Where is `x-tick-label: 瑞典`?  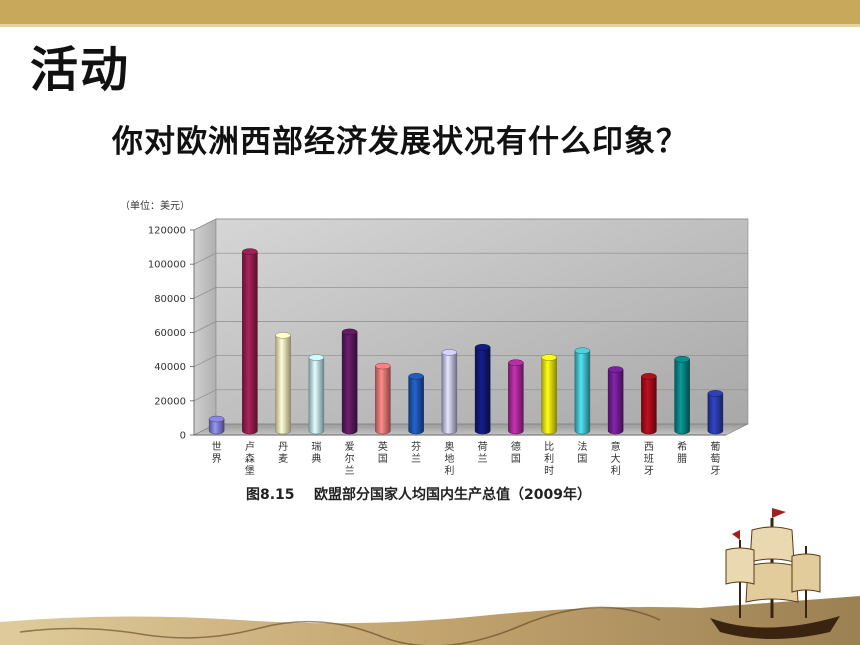 x-tick-label: 瑞典 is located at coordinates (316, 453).